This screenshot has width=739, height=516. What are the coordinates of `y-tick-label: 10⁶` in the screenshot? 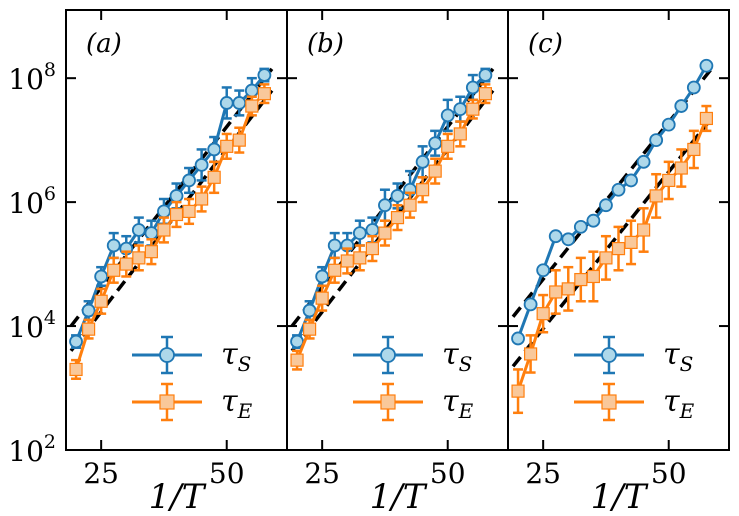 It's located at (32, 201).